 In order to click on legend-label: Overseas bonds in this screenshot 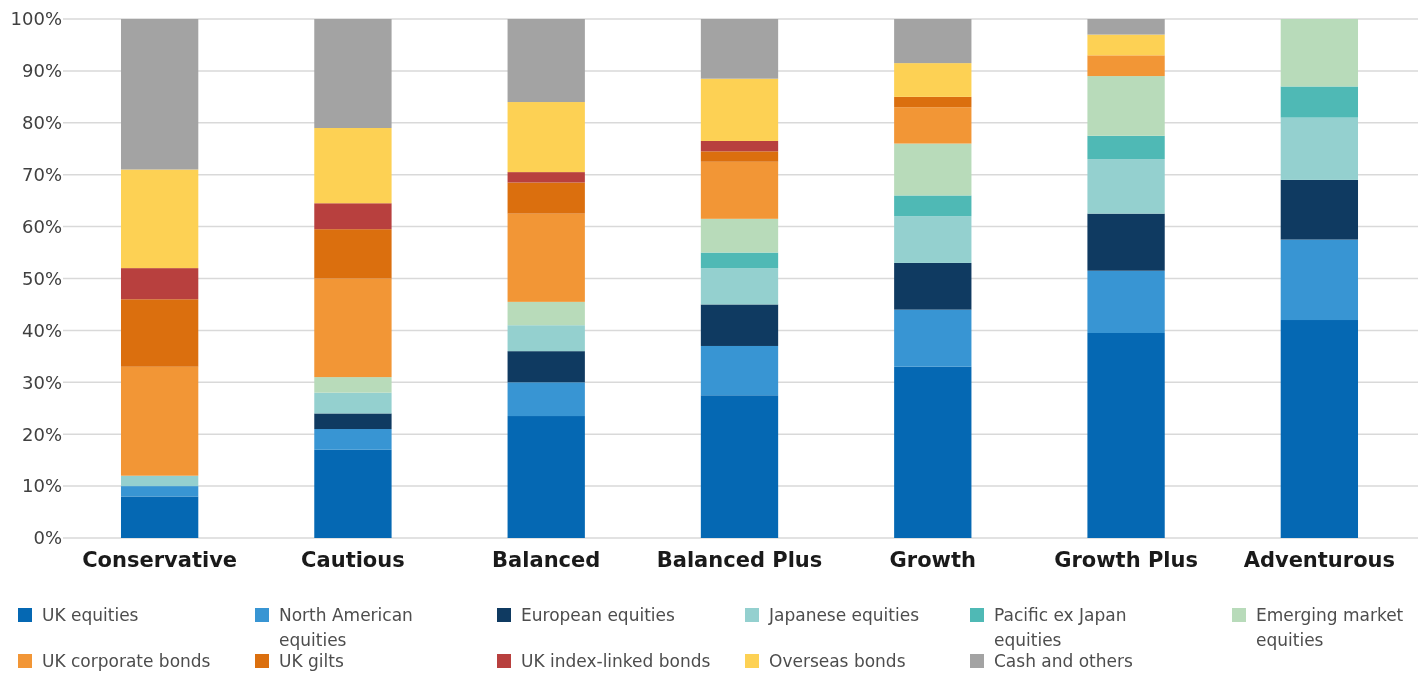, I will do `click(837, 660)`.